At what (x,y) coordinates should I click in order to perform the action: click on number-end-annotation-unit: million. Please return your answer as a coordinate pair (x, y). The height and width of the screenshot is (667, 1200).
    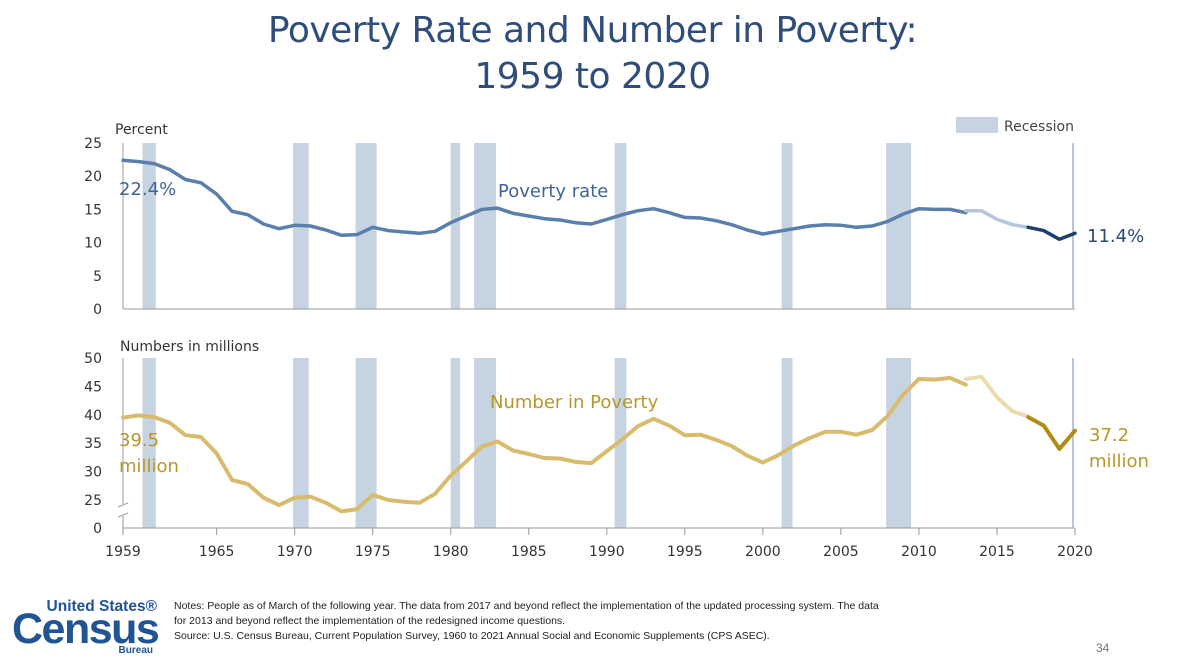
    Looking at the image, I should click on (1119, 461).